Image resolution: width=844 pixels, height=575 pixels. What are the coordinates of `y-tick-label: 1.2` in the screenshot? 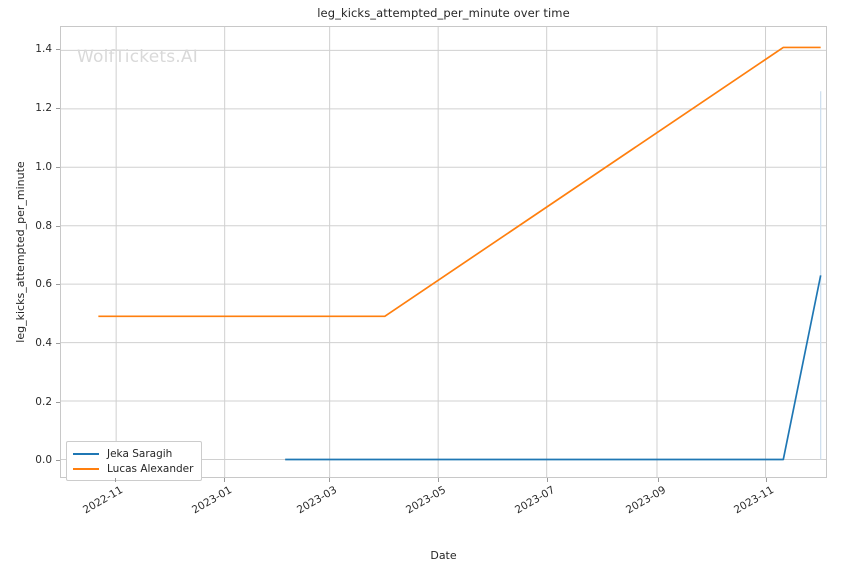 It's located at (43, 108).